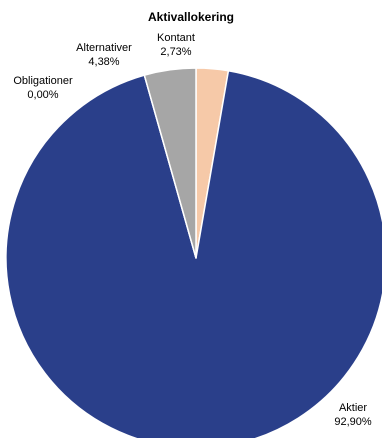 The height and width of the screenshot is (438, 382). Describe the element at coordinates (176, 38) in the screenshot. I see `slice-name-kontant: Kontant` at that location.